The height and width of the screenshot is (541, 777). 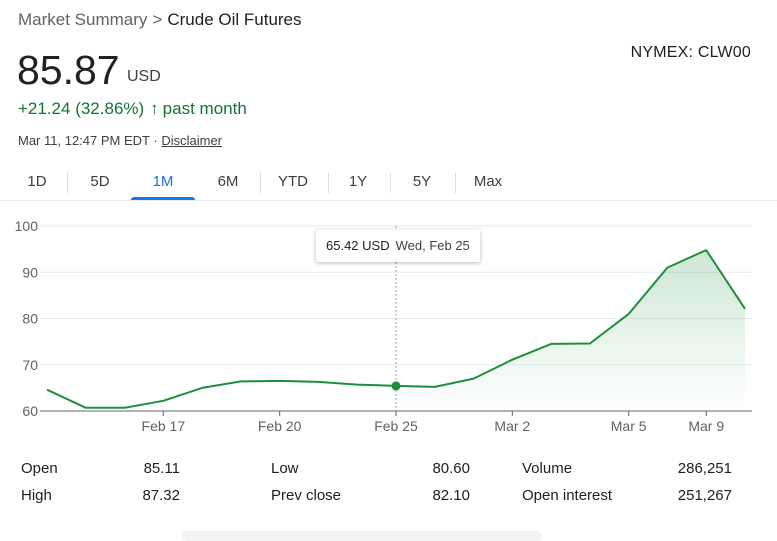 What do you see at coordinates (280, 426) in the screenshot?
I see `x-tick-label: Feb 20` at bounding box center [280, 426].